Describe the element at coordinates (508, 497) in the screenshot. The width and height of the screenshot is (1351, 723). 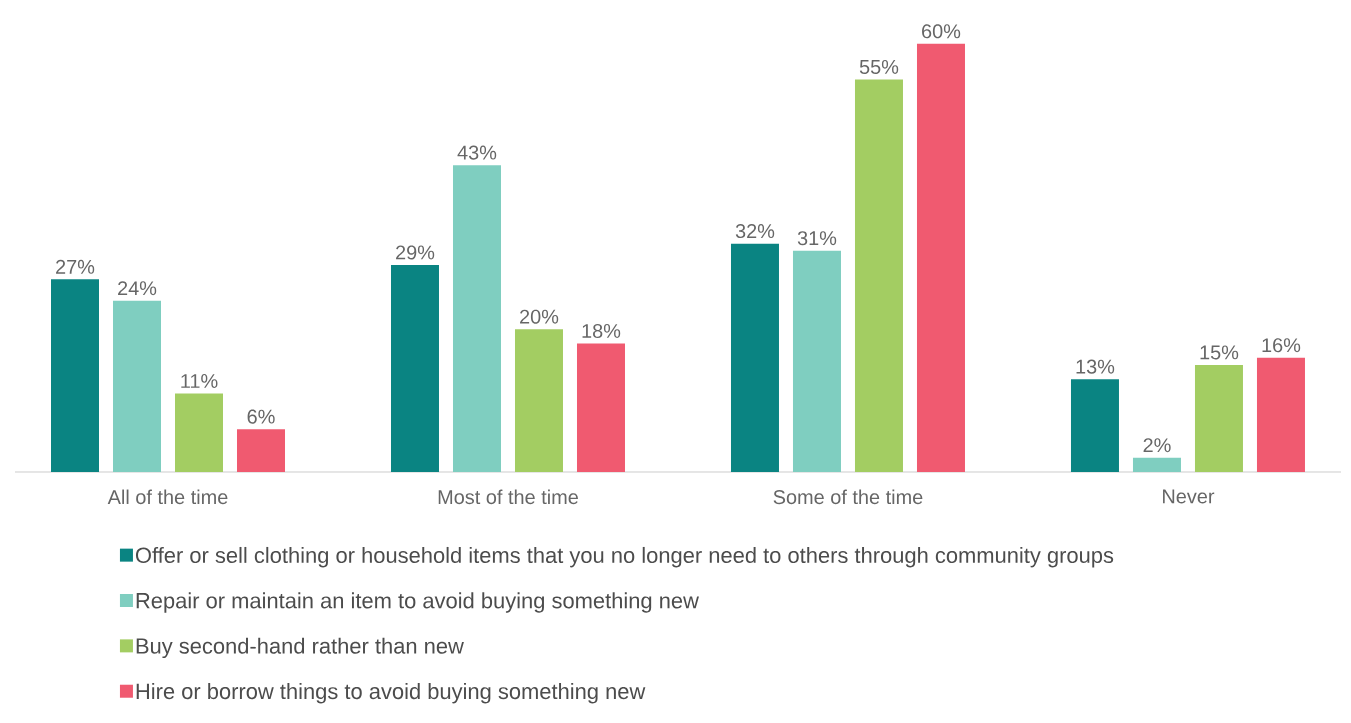
I see `x-tick-label: Most of the time` at that location.